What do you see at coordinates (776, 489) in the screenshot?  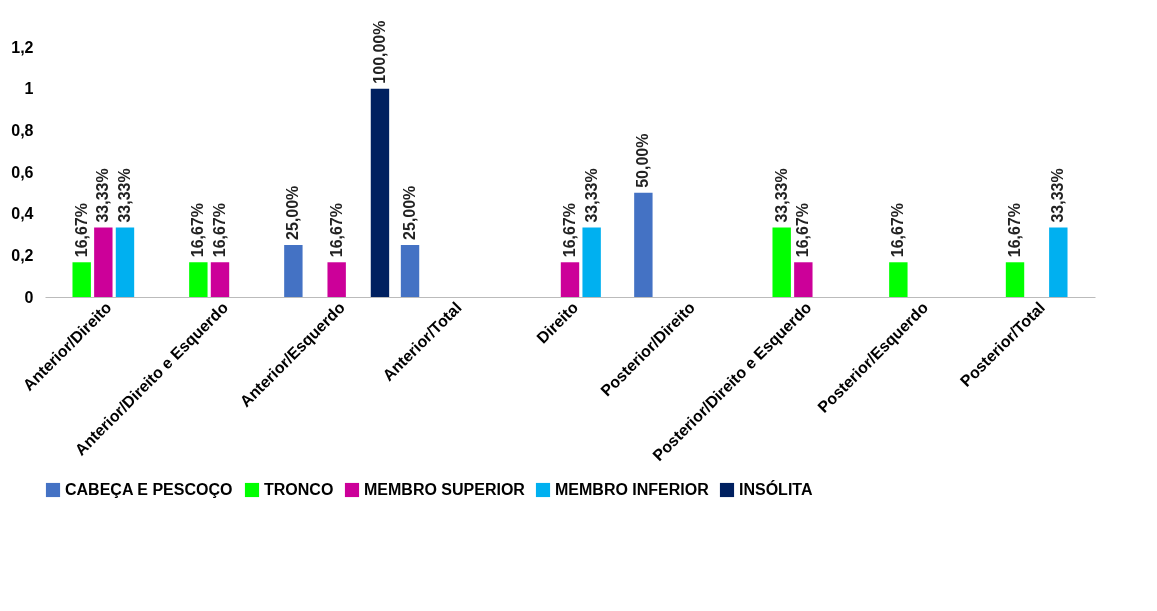 I see `legend-label: INSÓLITA` at bounding box center [776, 489].